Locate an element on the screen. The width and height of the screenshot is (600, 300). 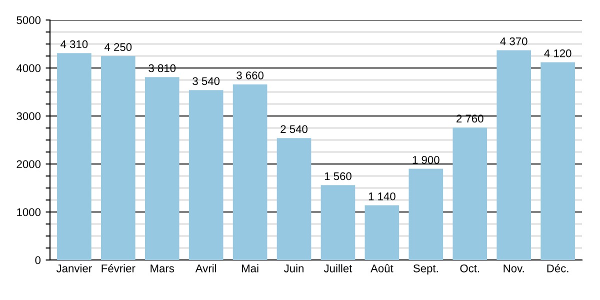
data-label: 1 900 is located at coordinates (426, 160).